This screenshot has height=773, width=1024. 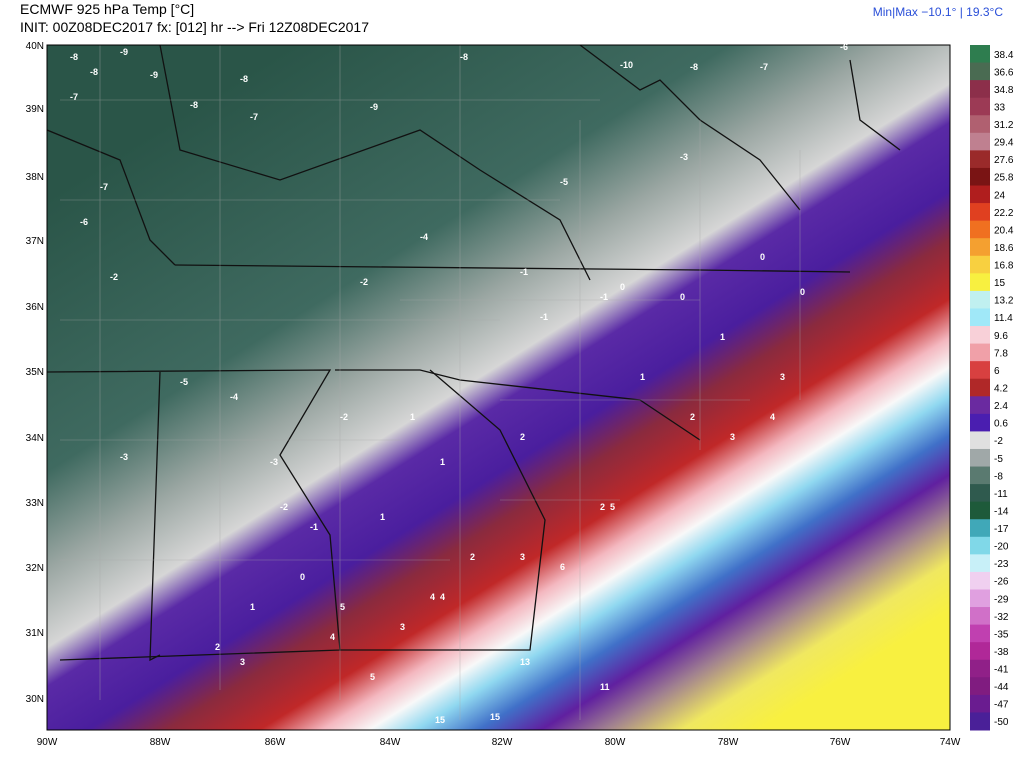 What do you see at coordinates (47, 742) in the screenshot?
I see `lon-label: 90W` at bounding box center [47, 742].